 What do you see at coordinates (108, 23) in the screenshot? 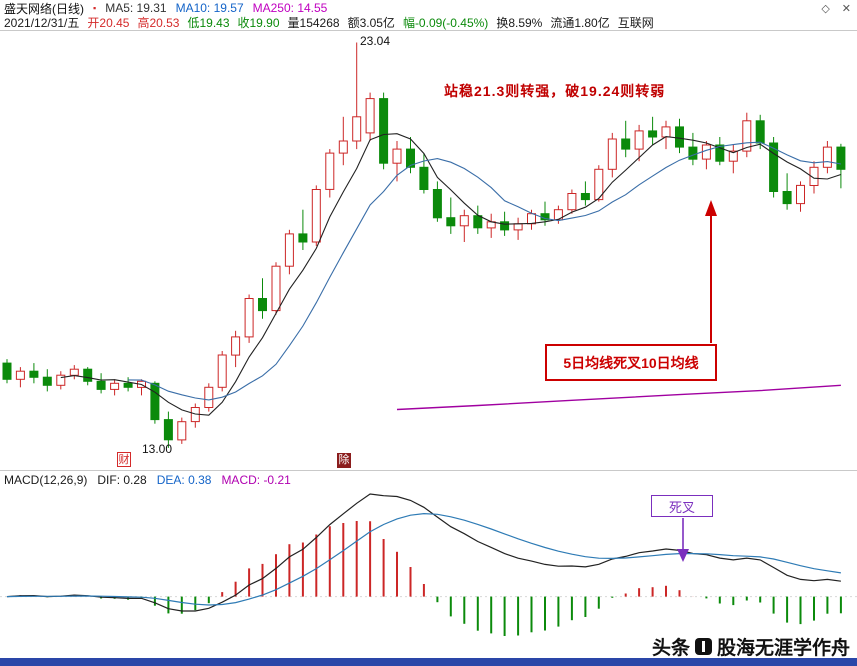
I see `quote-open: 开20.45` at bounding box center [108, 23].